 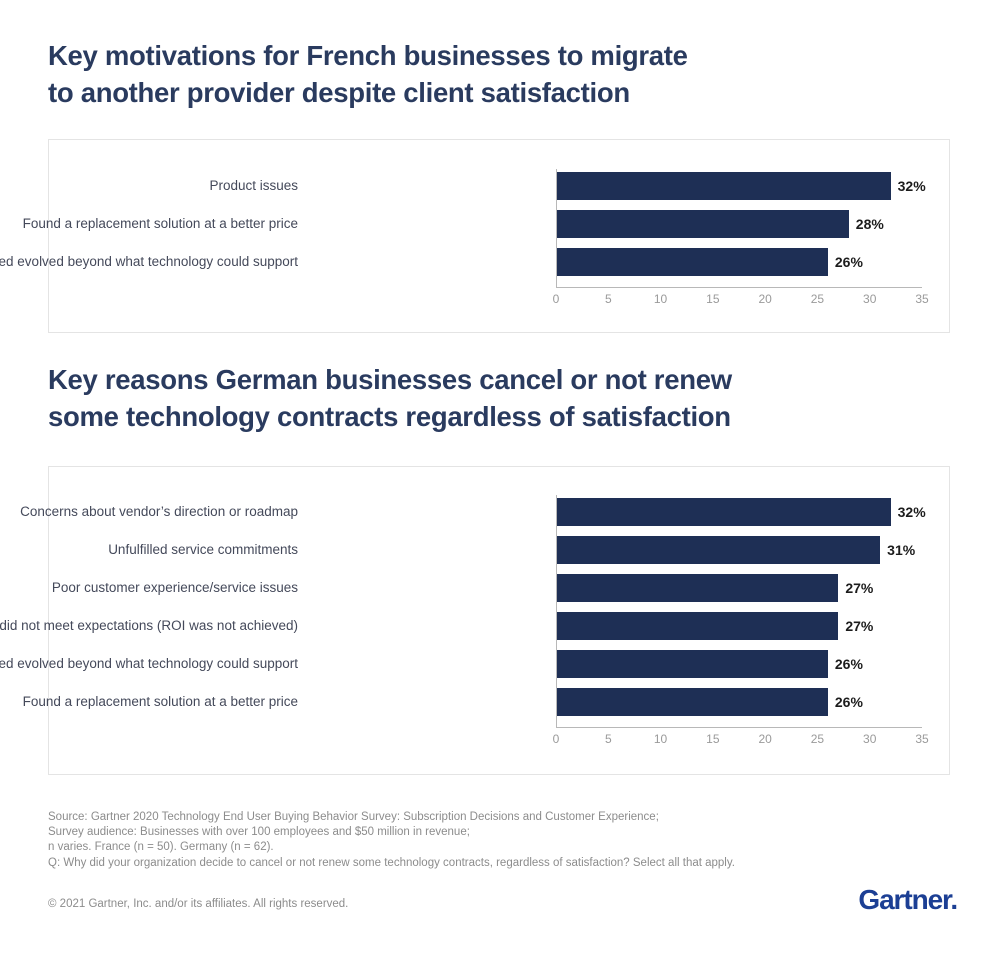 What do you see at coordinates (174, 587) in the screenshot?
I see `category-label: Poor customer experience/service issues` at bounding box center [174, 587].